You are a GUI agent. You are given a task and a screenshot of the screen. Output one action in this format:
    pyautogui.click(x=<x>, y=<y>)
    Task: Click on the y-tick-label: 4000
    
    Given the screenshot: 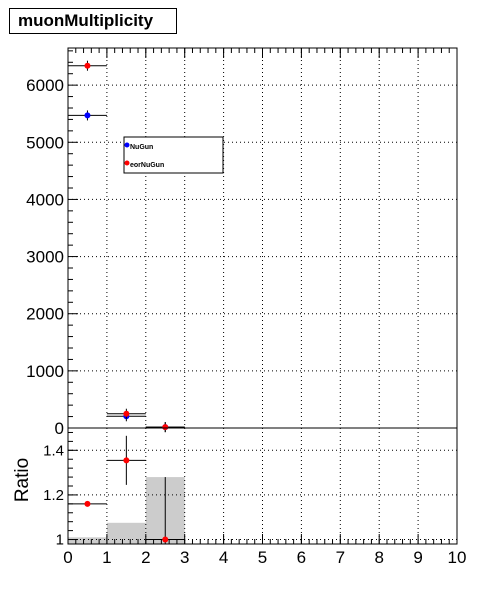 What is the action you would take?
    pyautogui.click(x=45, y=199)
    